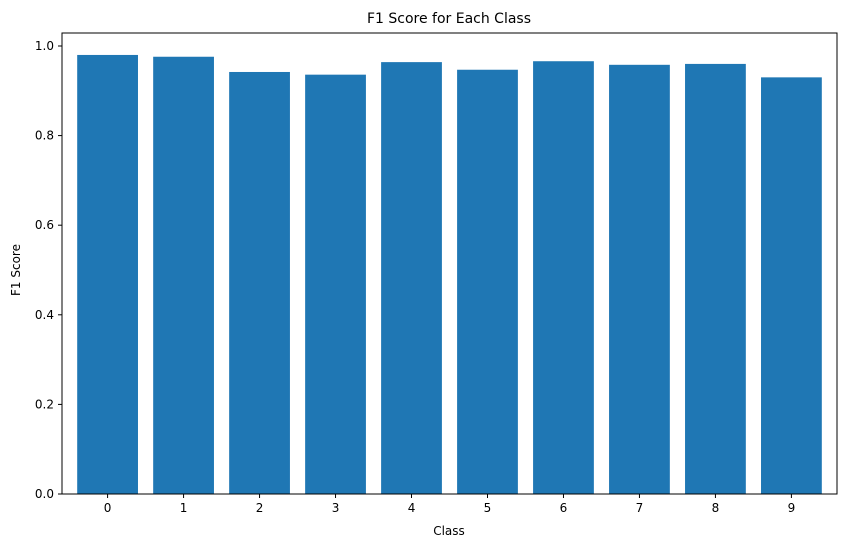 This screenshot has width=846, height=547. Describe the element at coordinates (16, 270) in the screenshot. I see `y-axis-title: F1 Score` at that location.